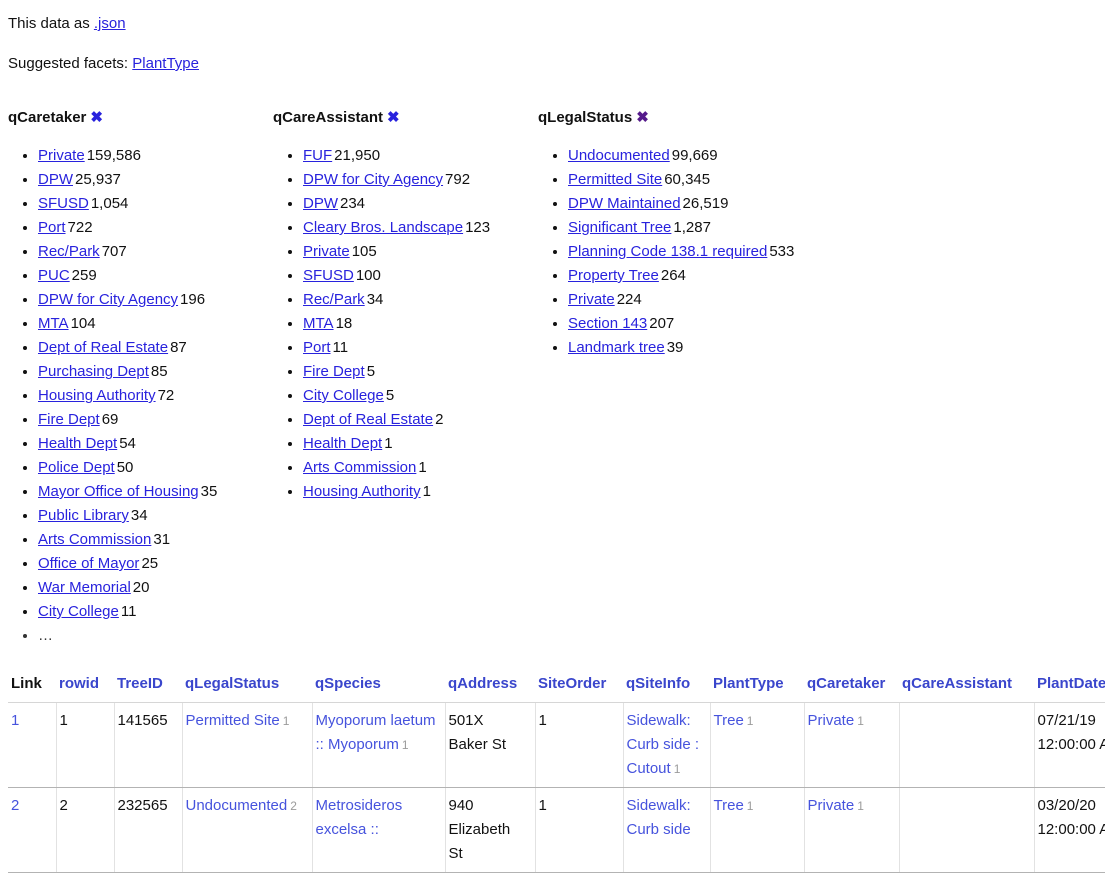 The height and width of the screenshot is (873, 1105). Describe the element at coordinates (662, 323) in the screenshot. I see `facet-value-count: 207` at that location.